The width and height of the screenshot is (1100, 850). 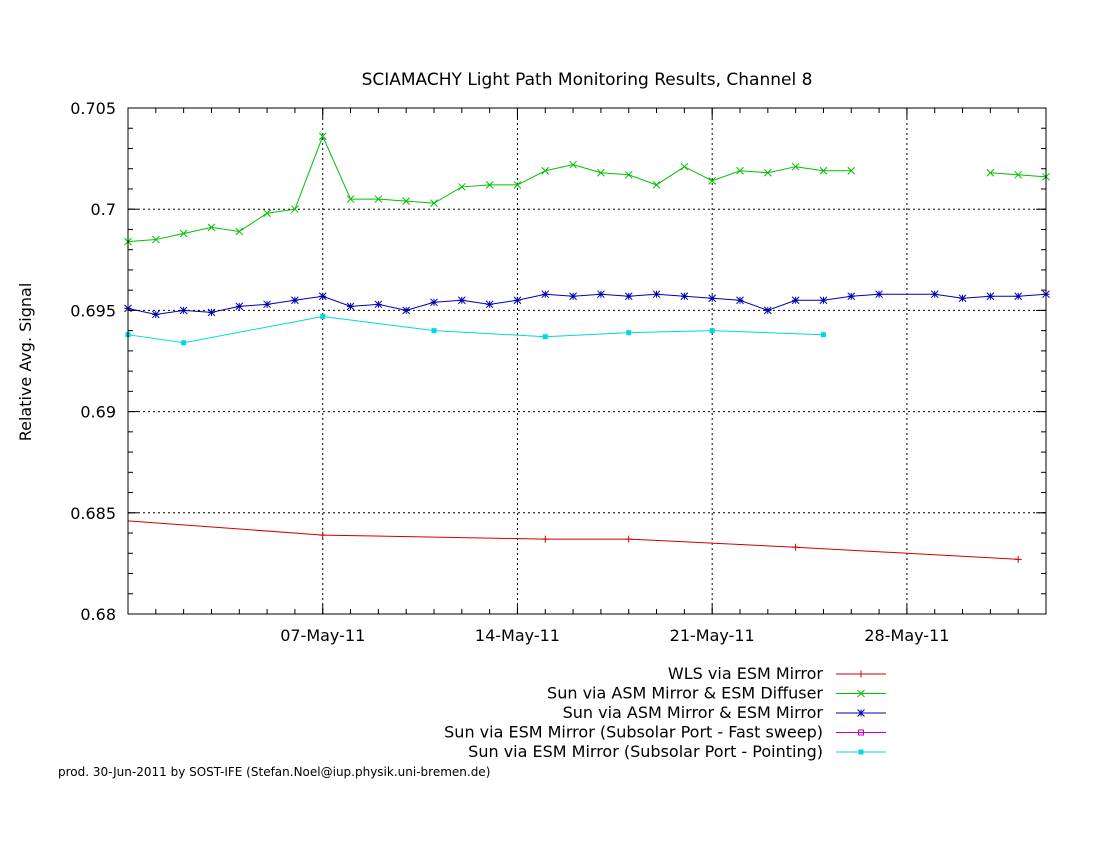 What do you see at coordinates (712, 635) in the screenshot?
I see `x-tick-label: 21-May-11` at bounding box center [712, 635].